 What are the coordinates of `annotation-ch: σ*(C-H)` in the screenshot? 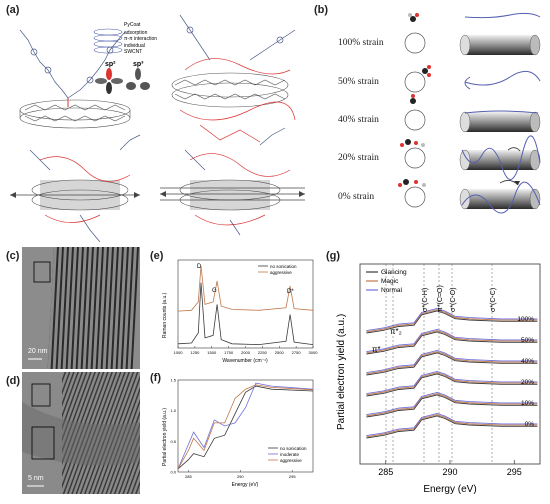 It's located at (425, 300).